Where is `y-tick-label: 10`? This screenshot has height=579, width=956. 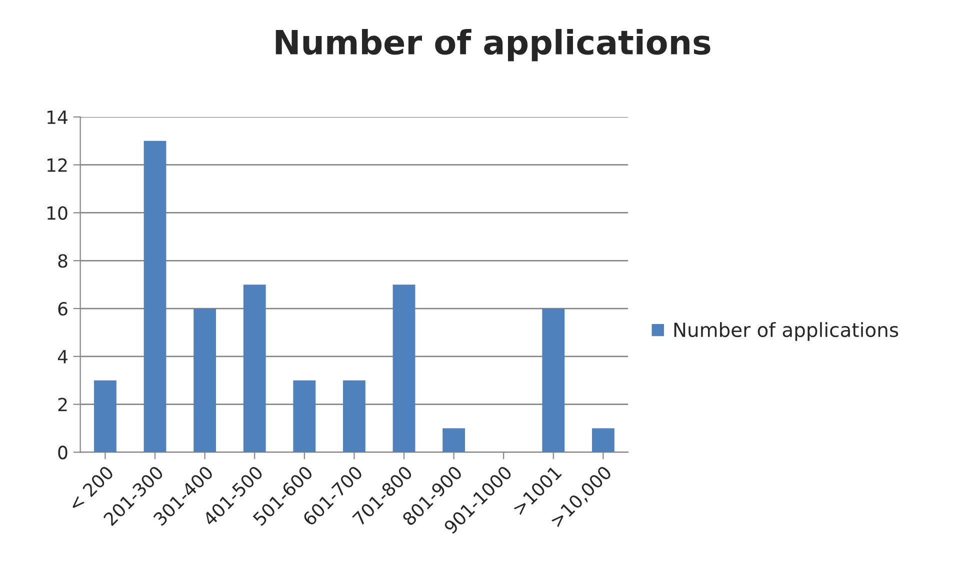 y-tick-label: 10 is located at coordinates (58, 213).